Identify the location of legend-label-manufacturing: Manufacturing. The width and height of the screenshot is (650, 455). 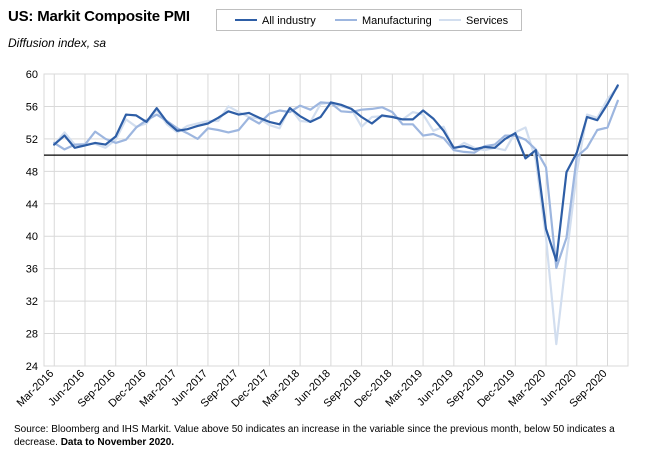
(397, 21).